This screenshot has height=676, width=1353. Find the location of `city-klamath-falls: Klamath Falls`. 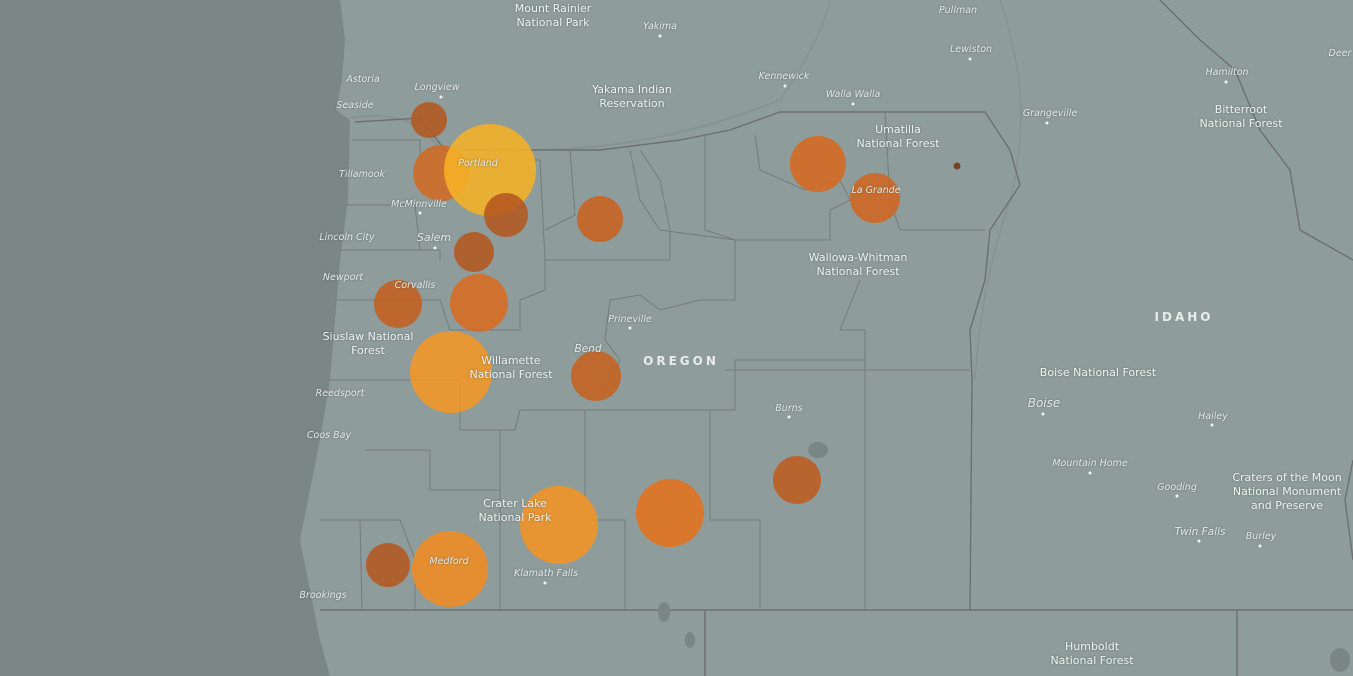

city-klamath-falls: Klamath Falls is located at coordinates (546, 573).